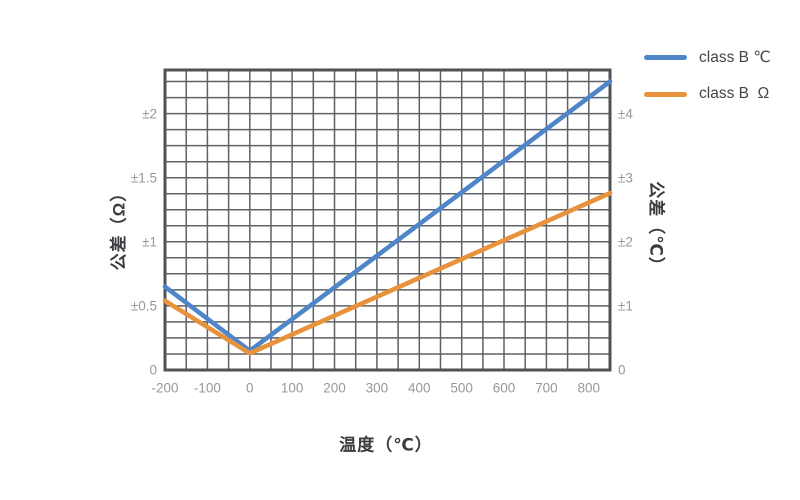 The width and height of the screenshot is (800, 500). I want to click on chart-legend: class B ℃ class B Ω, so click(707, 75).